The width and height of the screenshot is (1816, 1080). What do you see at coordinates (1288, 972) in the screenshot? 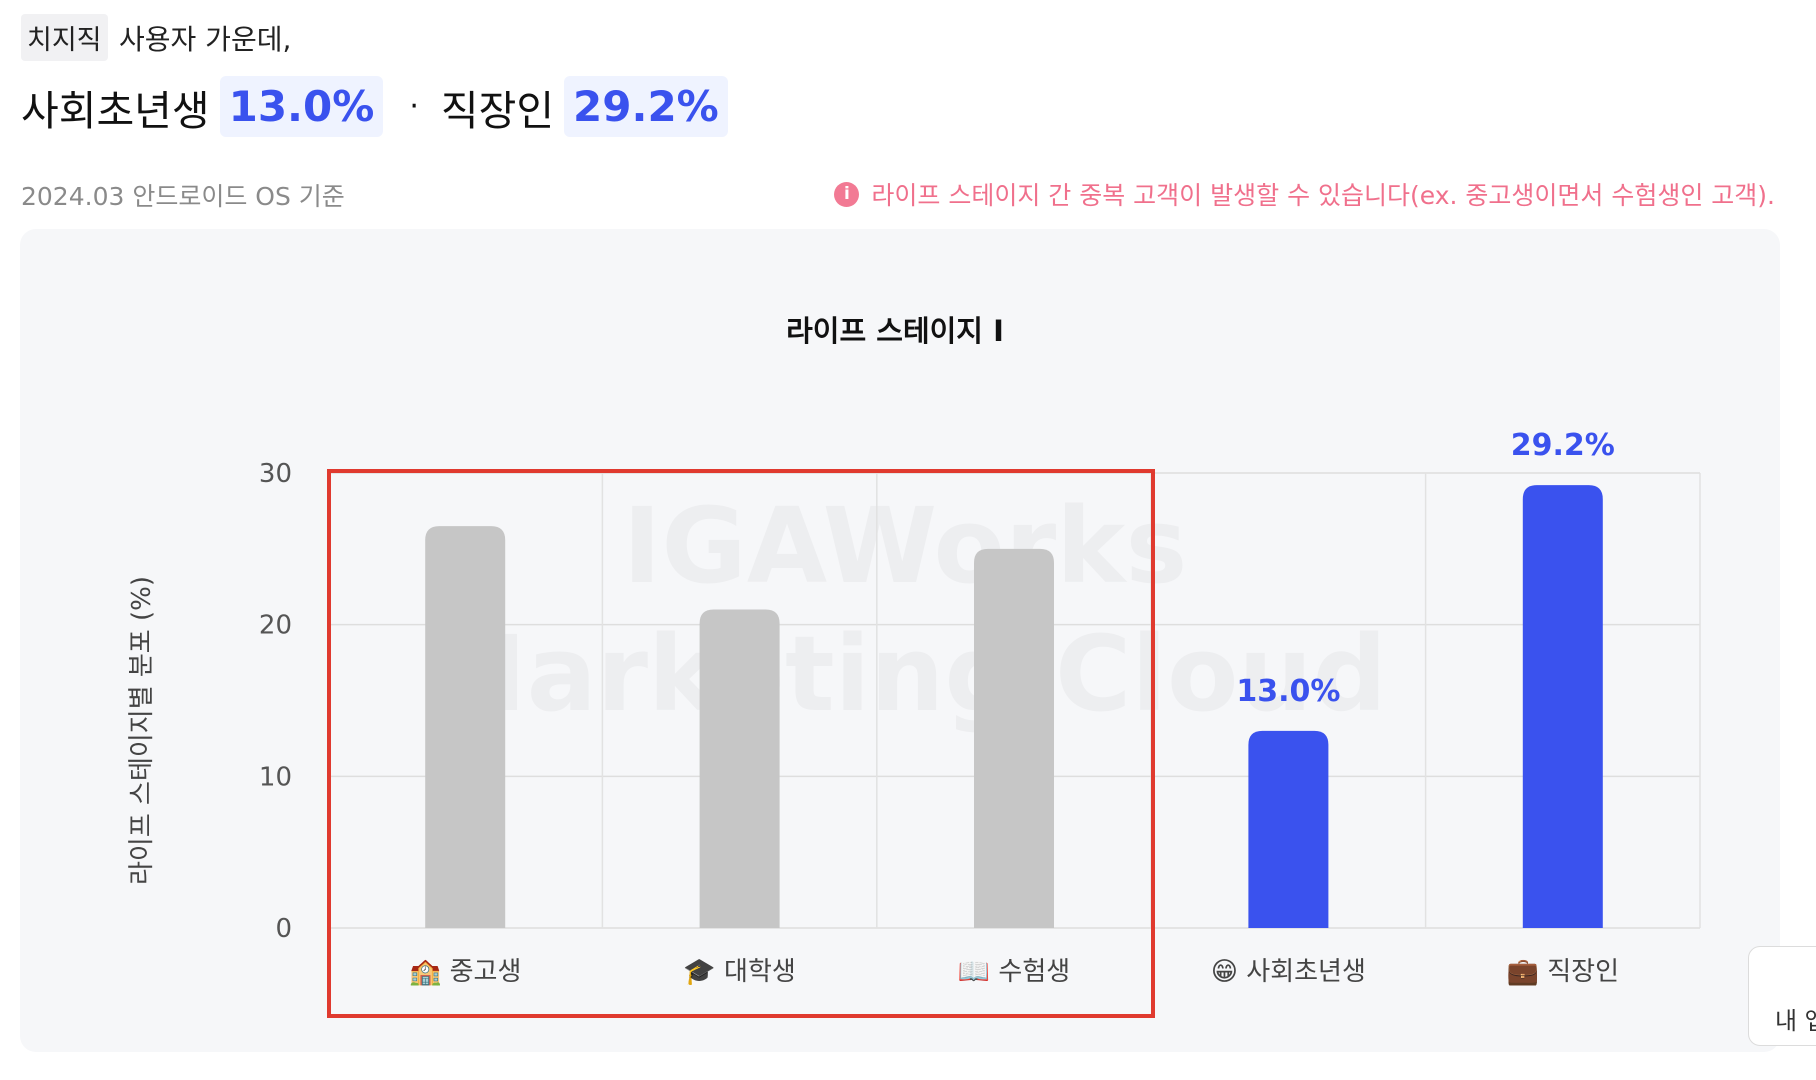
I see `x-category-label: 😁 사회초년생` at bounding box center [1288, 972].